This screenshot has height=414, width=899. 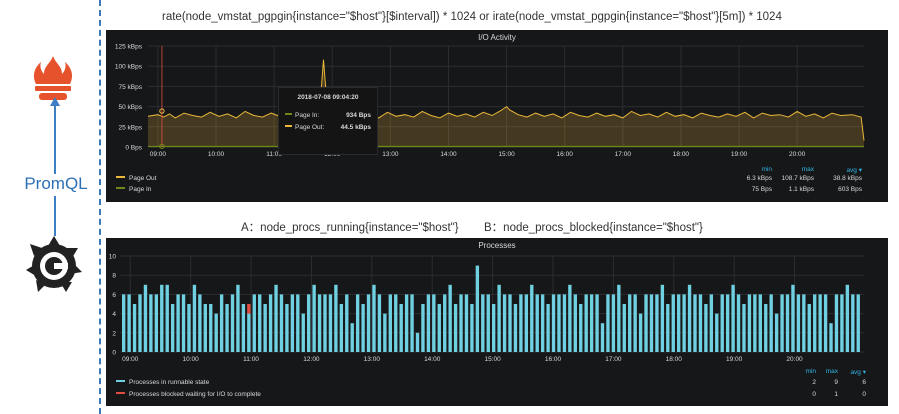 I want to click on io-x-tick-label: 09:00, so click(x=158, y=154).